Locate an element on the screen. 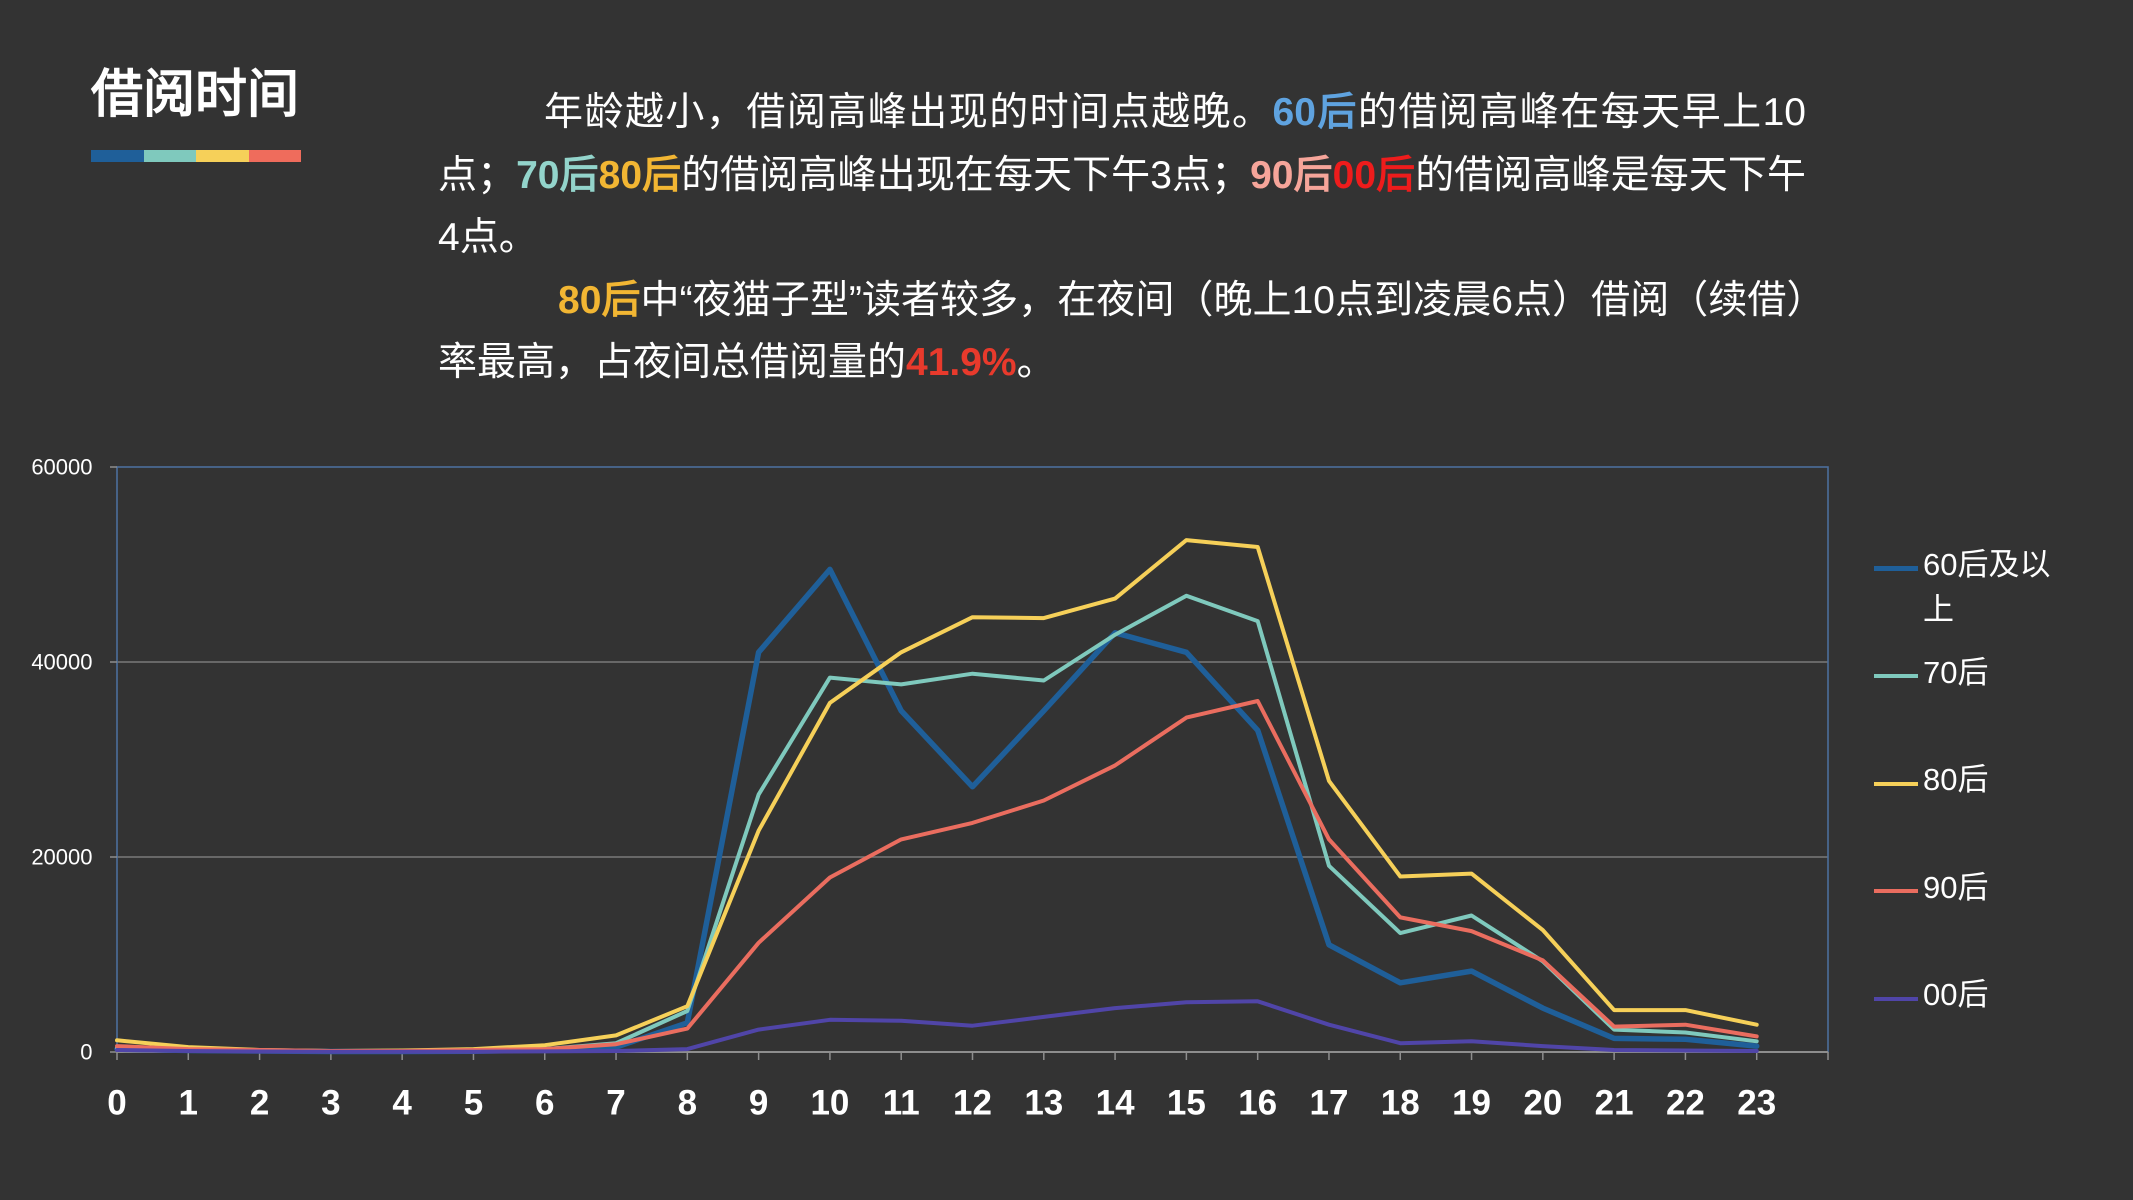 The height and width of the screenshot is (1200, 2133). x-tick-label: 22 is located at coordinates (1685, 1103).